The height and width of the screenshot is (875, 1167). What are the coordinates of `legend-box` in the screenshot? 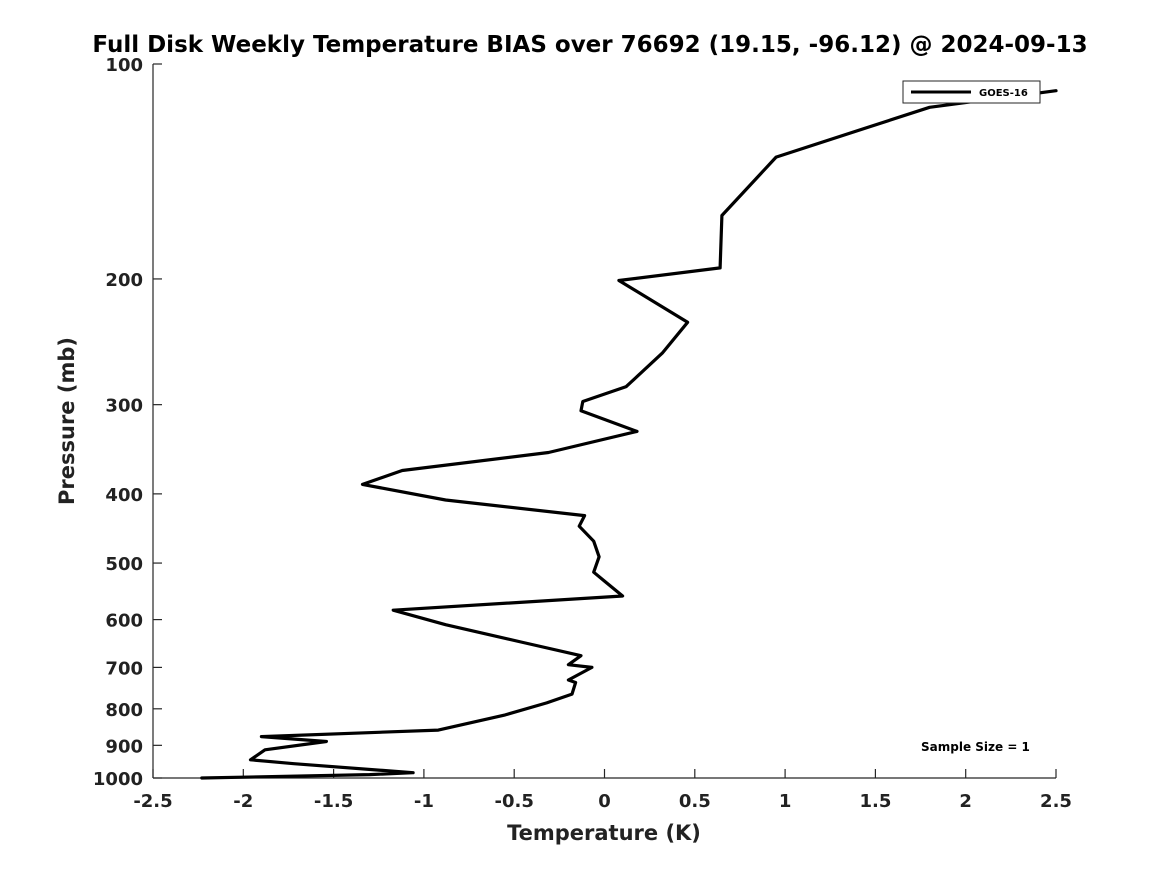 It's located at (971, 92).